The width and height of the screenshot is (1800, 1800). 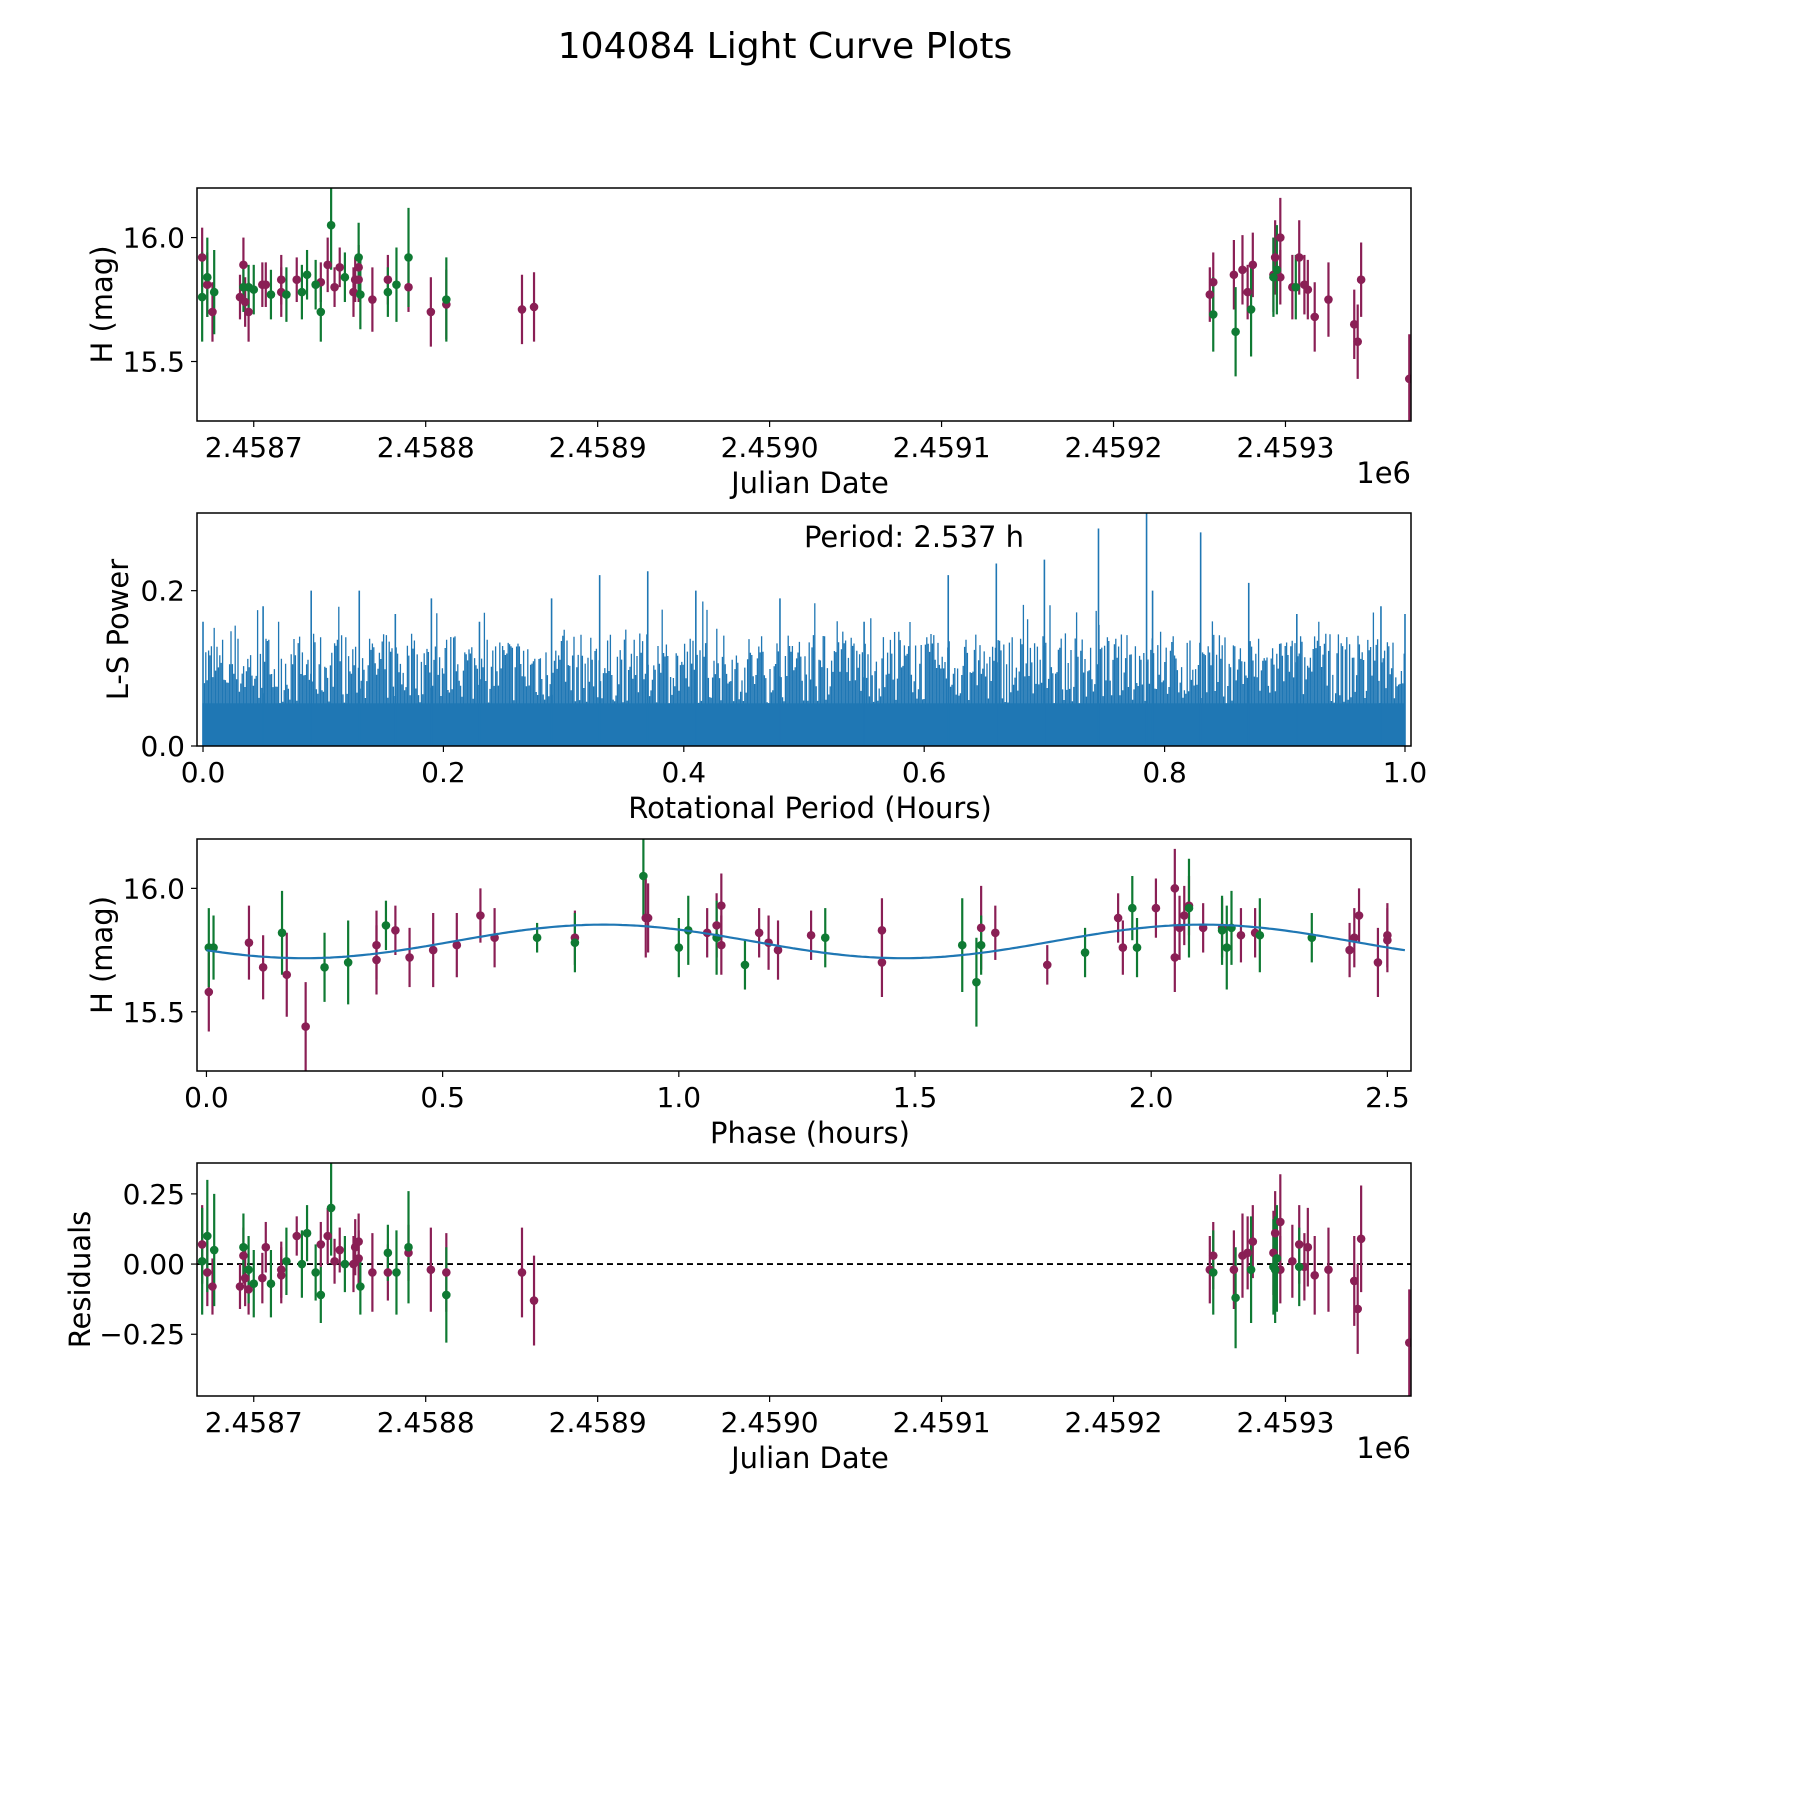 What do you see at coordinates (1151, 1097) in the screenshot?
I see `x-tick-label: 2.0` at bounding box center [1151, 1097].